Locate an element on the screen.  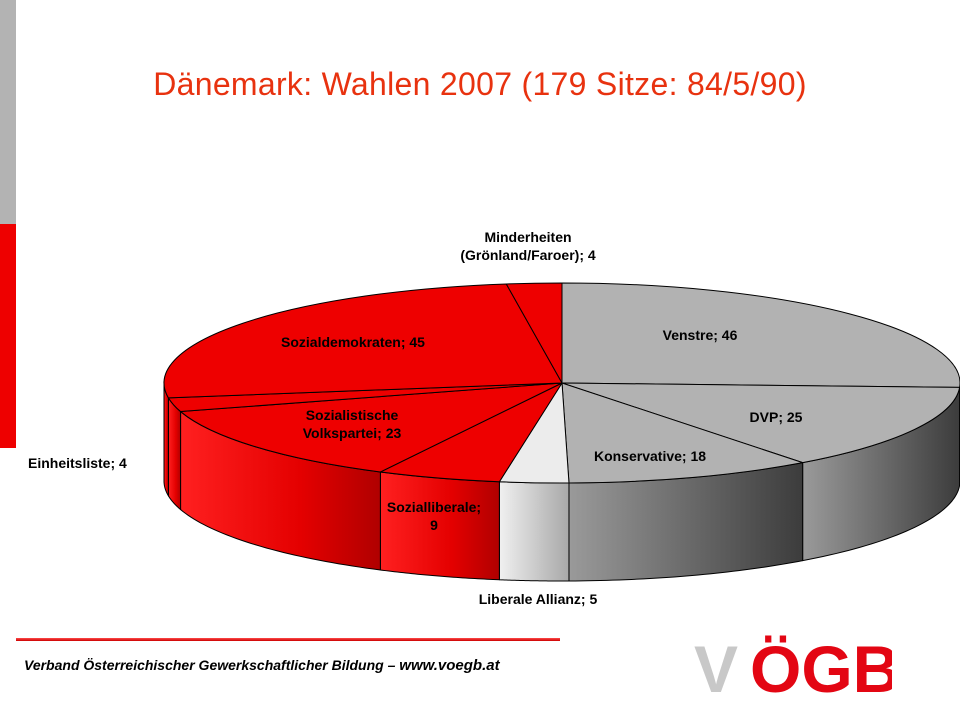
voegb-logo: V ÖGB is located at coordinates (793, 666).